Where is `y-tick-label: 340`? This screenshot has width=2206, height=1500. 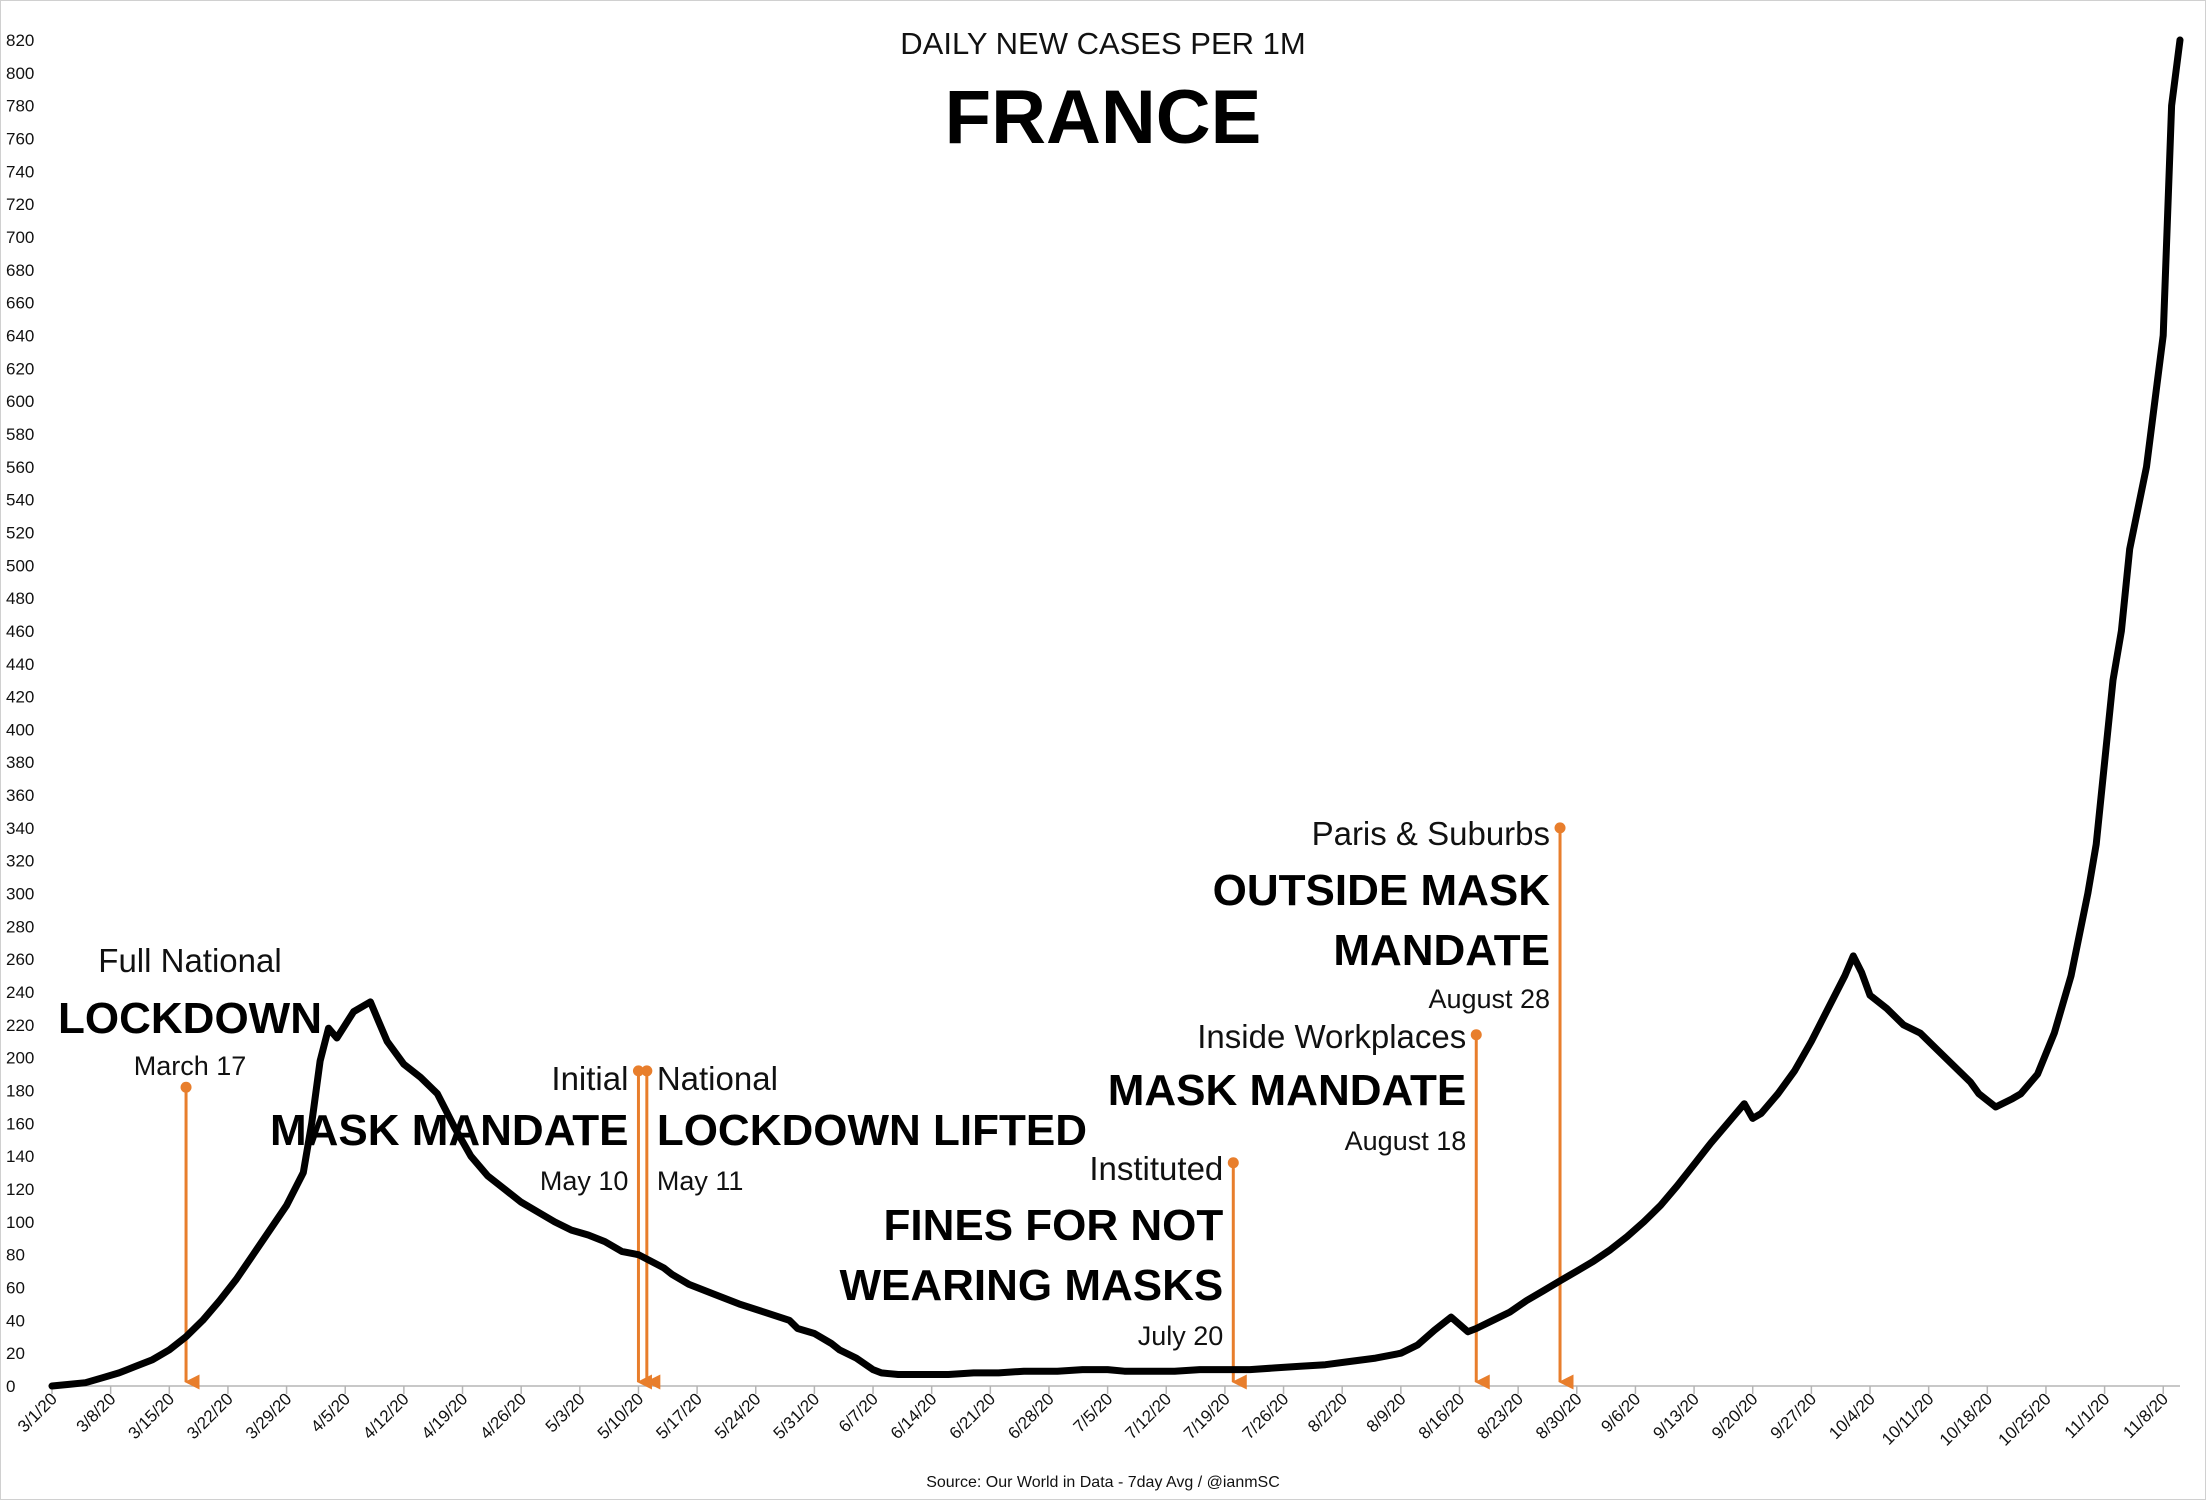
y-tick-label: 340 is located at coordinates (20, 828).